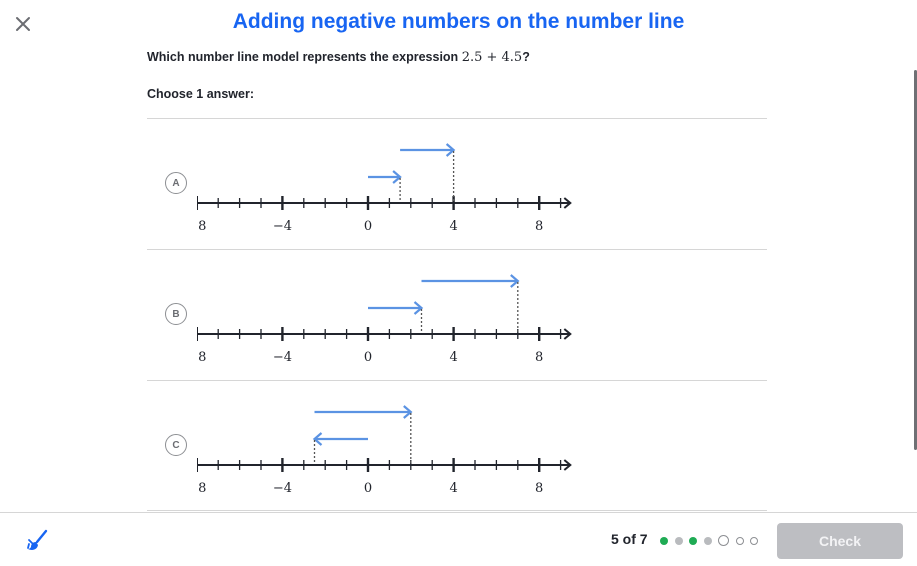 This screenshot has height=566, width=917. I want to click on scrollbar, so click(915, 260).